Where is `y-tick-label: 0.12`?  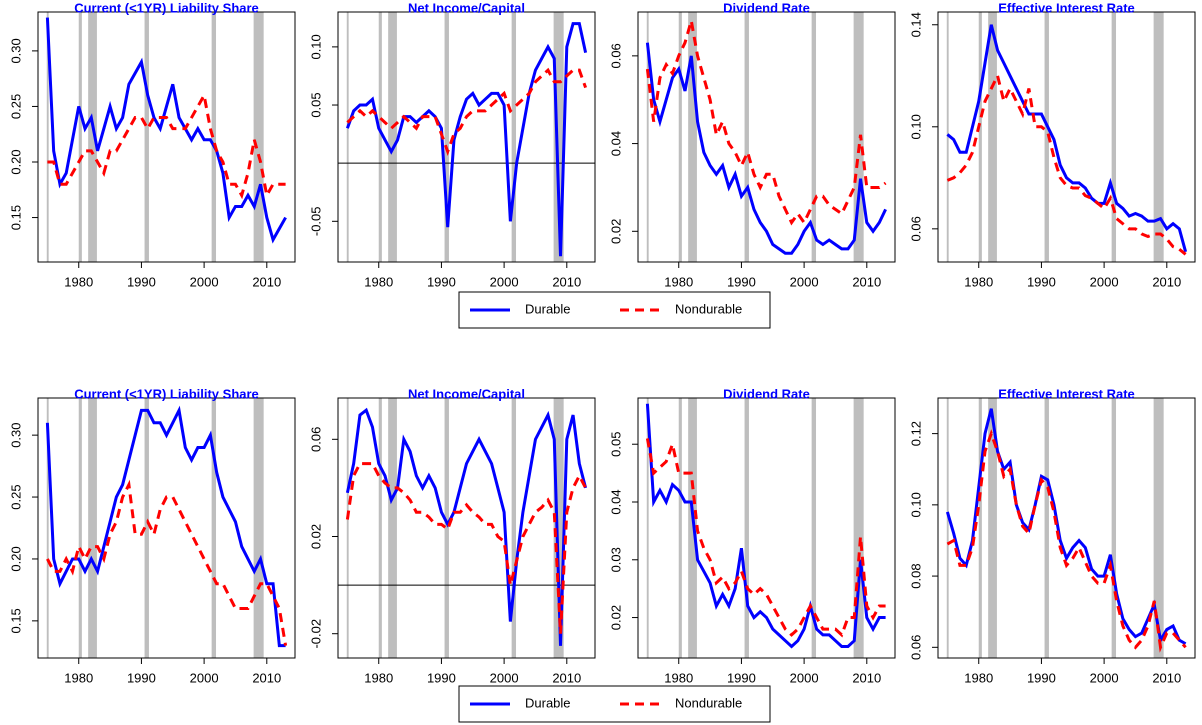
y-tick-label: 0.12 is located at coordinates (915, 433).